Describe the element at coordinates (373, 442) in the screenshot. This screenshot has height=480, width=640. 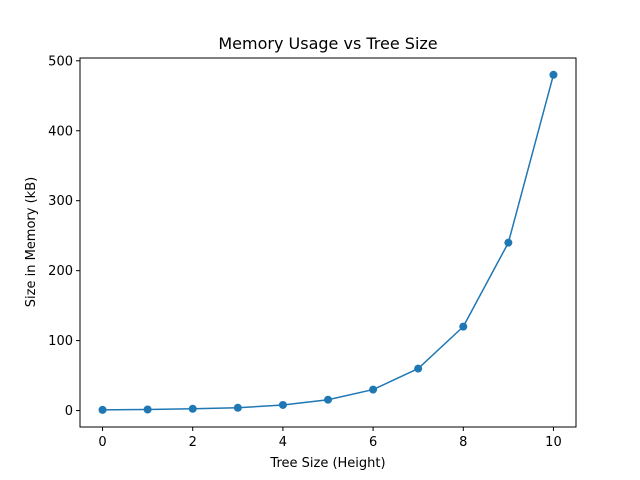
I see `x-tick-label: 6` at that location.